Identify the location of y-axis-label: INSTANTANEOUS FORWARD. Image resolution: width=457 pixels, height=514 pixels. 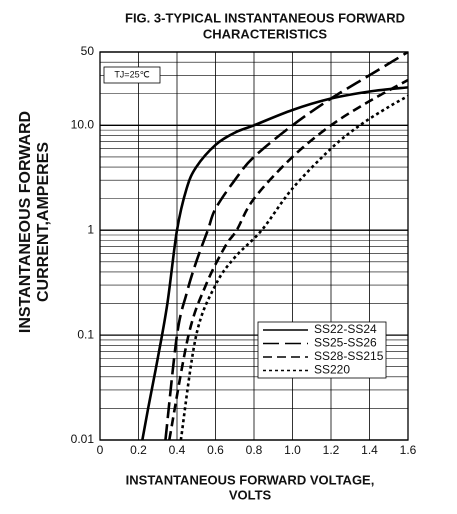
(25, 222).